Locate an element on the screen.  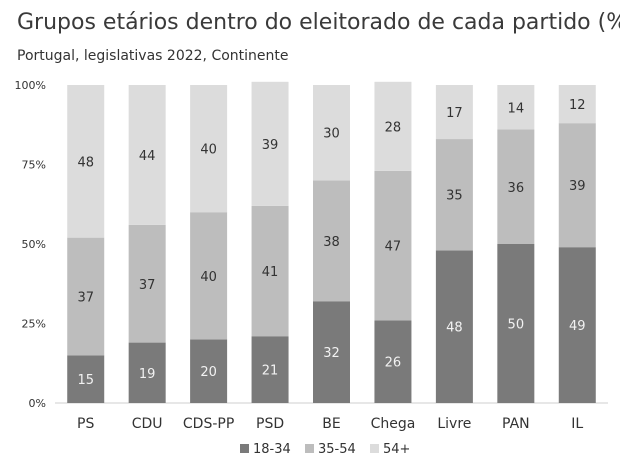
data-label: 28 is located at coordinates (393, 127).